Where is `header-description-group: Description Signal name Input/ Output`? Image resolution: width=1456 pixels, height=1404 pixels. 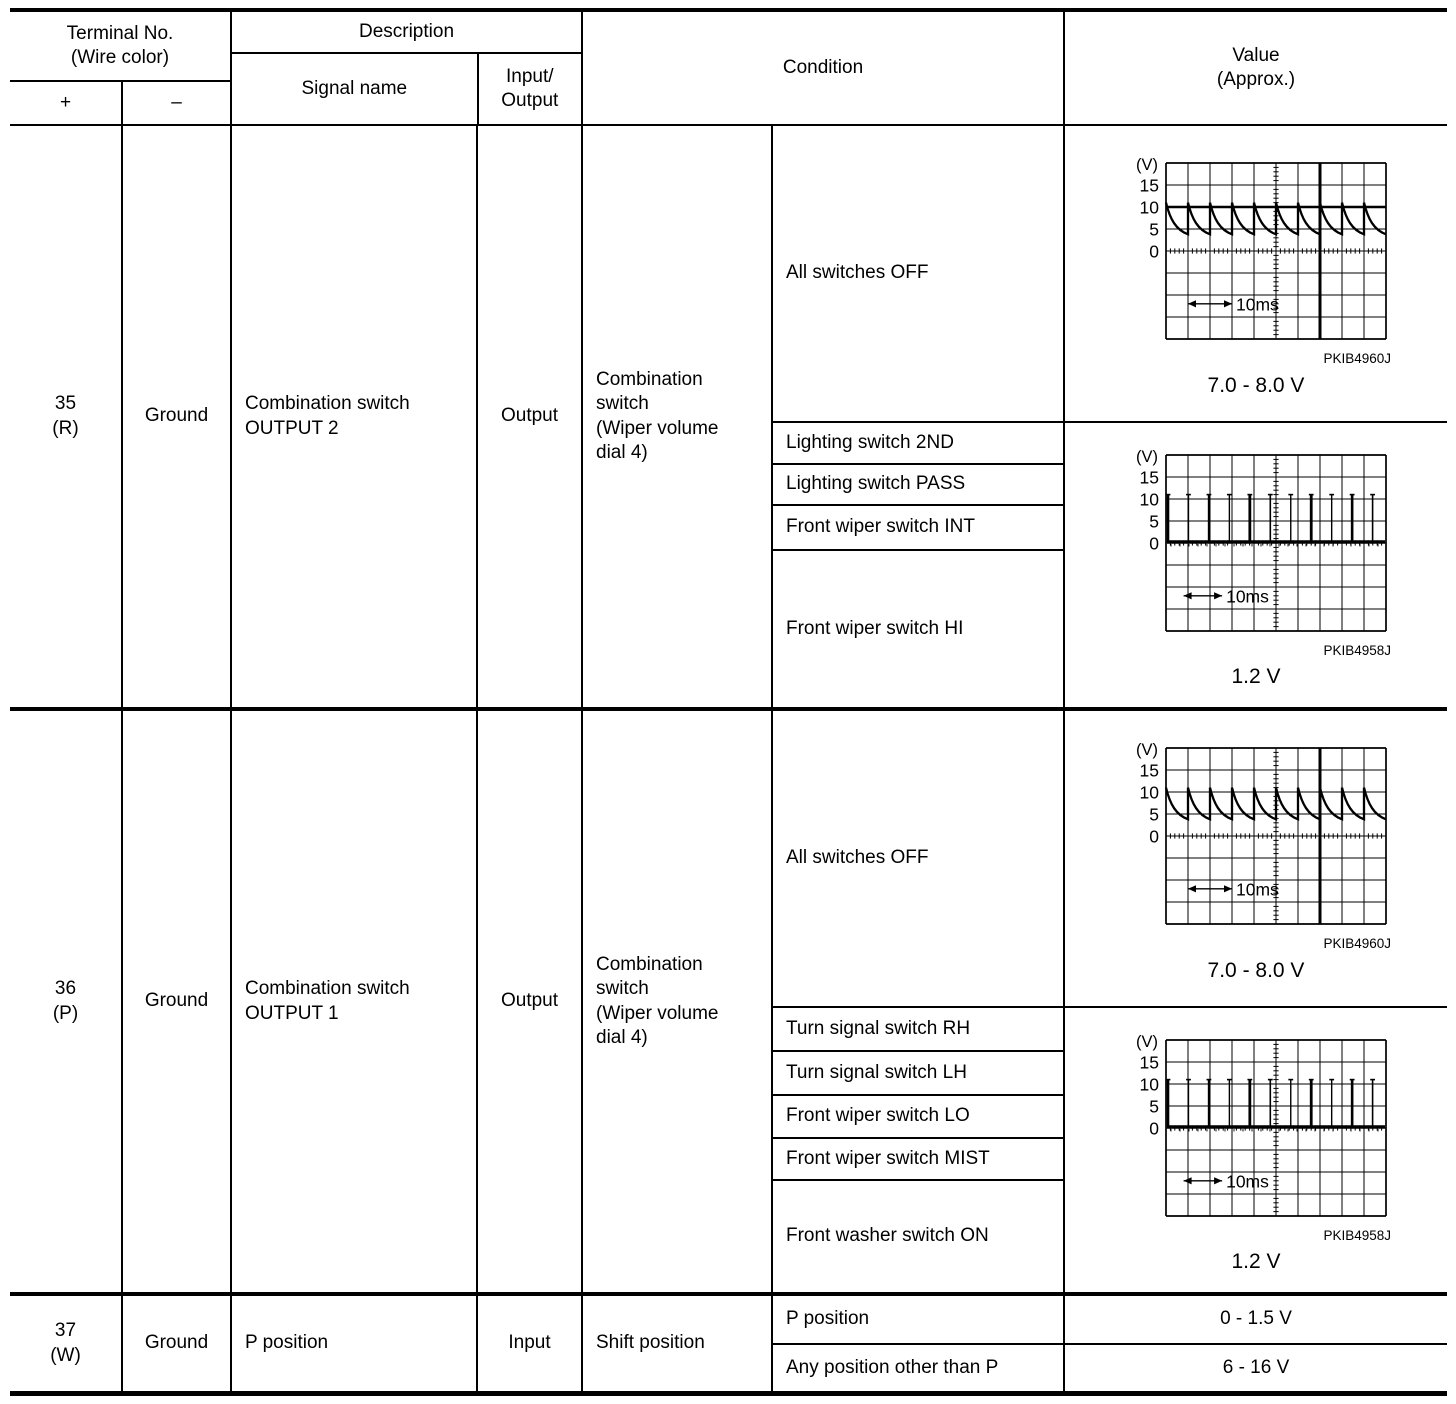
header-description-group: Description Signal name Input/ Output is located at coordinates (405, 68).